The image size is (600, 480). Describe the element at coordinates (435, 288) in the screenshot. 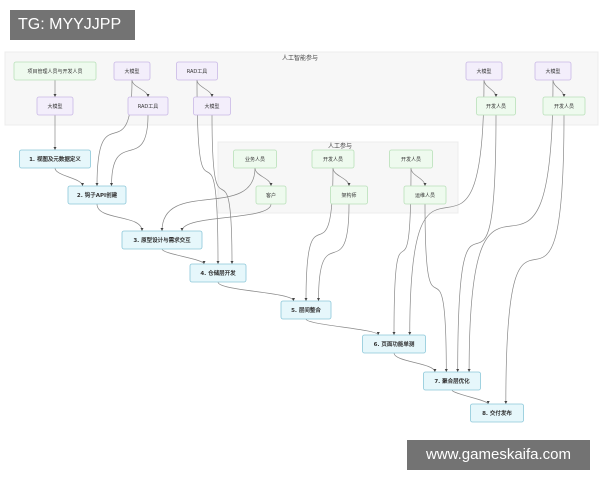

I see `edge-ops-to-s7` at that location.